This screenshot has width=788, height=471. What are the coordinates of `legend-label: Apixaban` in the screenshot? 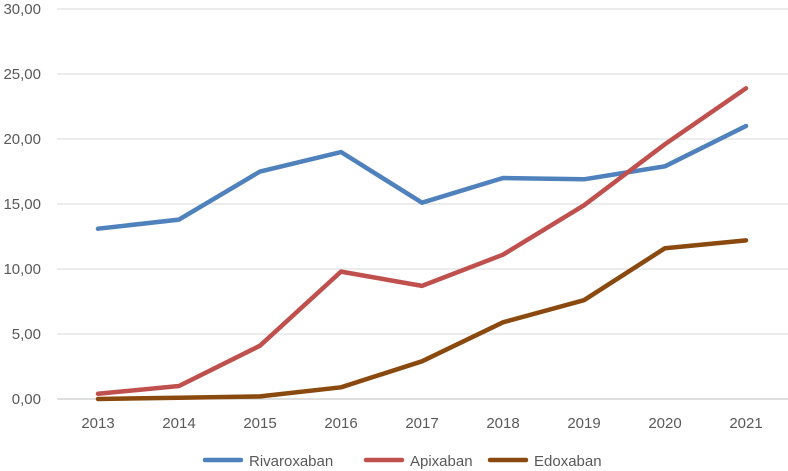 It's located at (441, 461).